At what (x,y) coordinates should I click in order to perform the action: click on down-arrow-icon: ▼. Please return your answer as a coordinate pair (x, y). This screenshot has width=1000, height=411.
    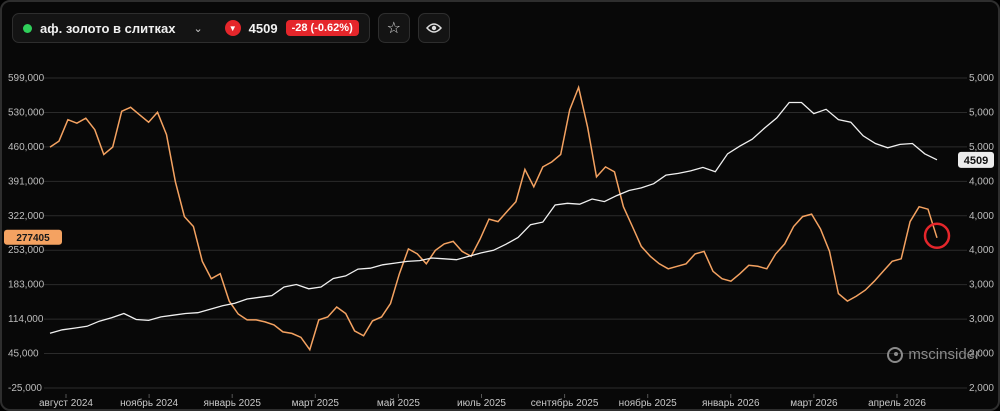
    Looking at the image, I should click on (232, 28).